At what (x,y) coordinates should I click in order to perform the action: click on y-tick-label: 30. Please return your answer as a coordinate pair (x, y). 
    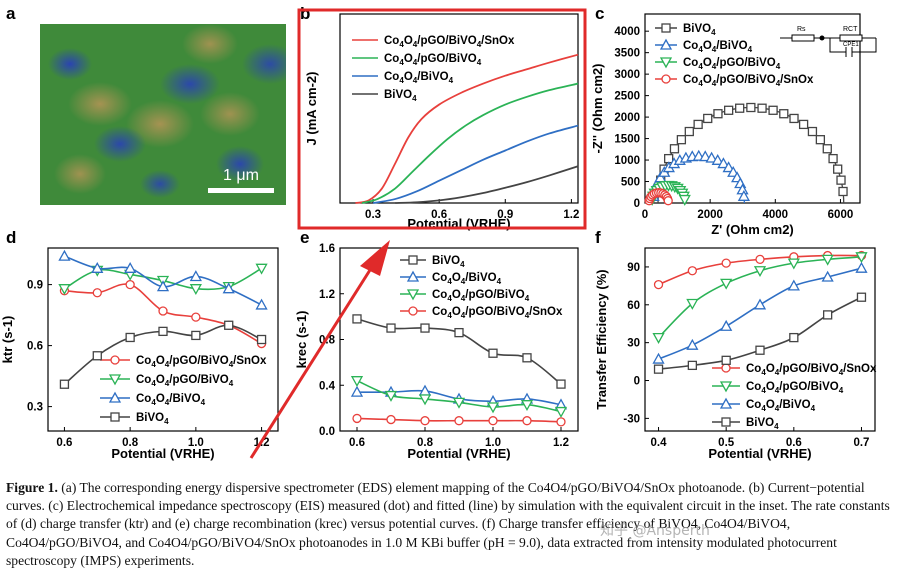
    Looking at the image, I should click on (633, 344).